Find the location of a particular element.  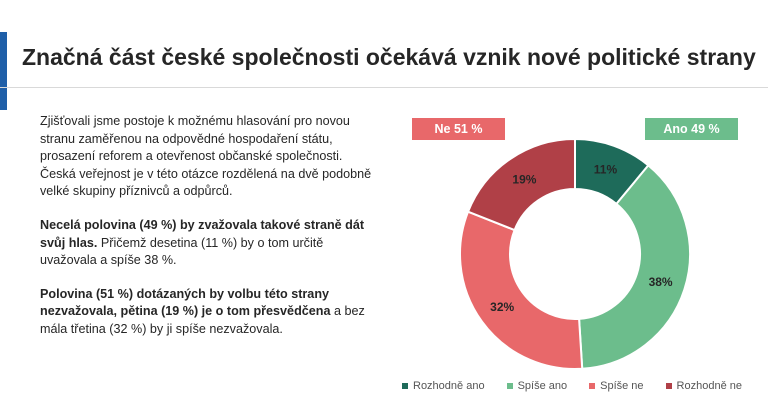

legend-label-3: Spíše ne is located at coordinates (622, 386).